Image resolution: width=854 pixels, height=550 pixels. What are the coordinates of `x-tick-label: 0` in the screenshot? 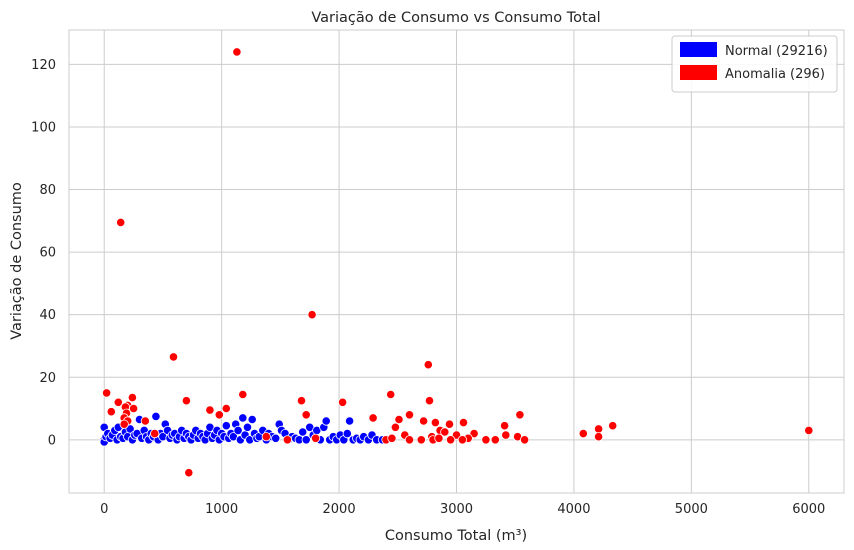 It's located at (104, 509).